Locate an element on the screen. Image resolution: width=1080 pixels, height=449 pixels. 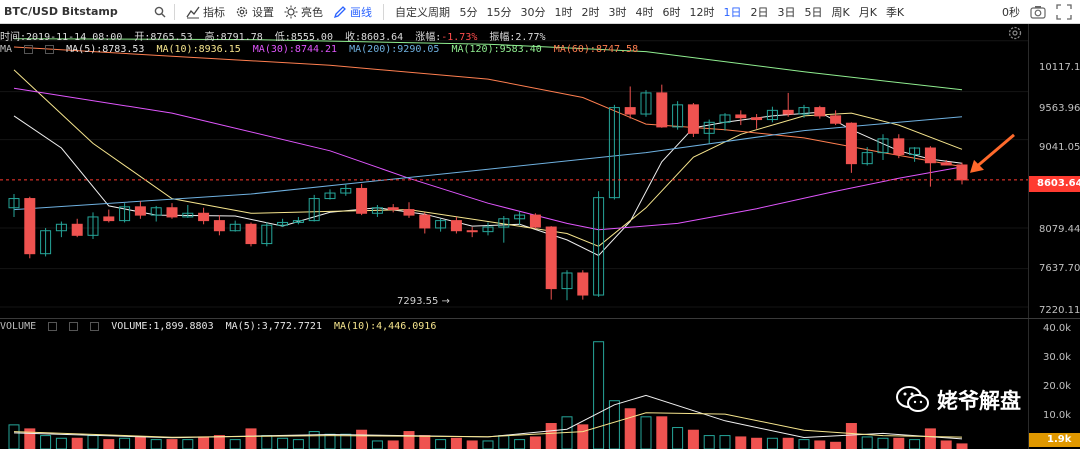
timeframe-2时: 2时 is located at coordinates (590, 12).